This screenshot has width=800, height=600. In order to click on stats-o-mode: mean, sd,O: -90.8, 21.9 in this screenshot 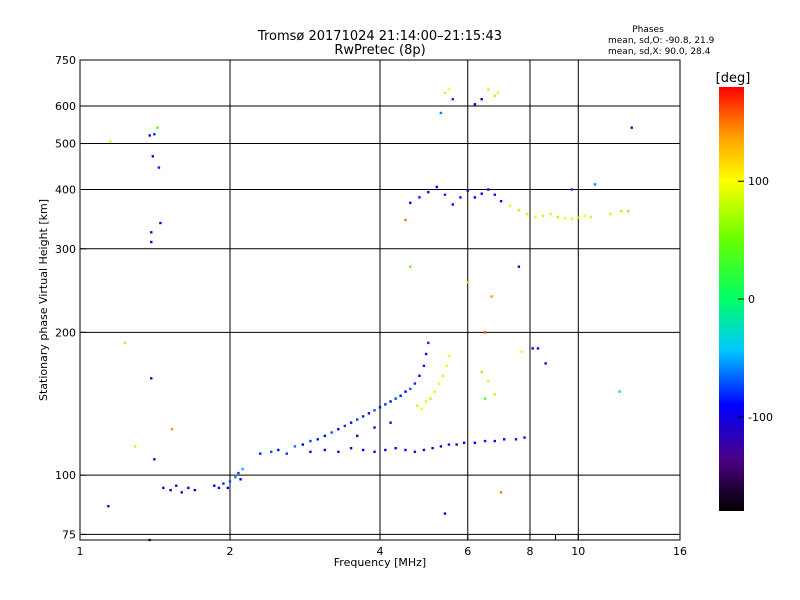, I will do `click(661, 41)`.